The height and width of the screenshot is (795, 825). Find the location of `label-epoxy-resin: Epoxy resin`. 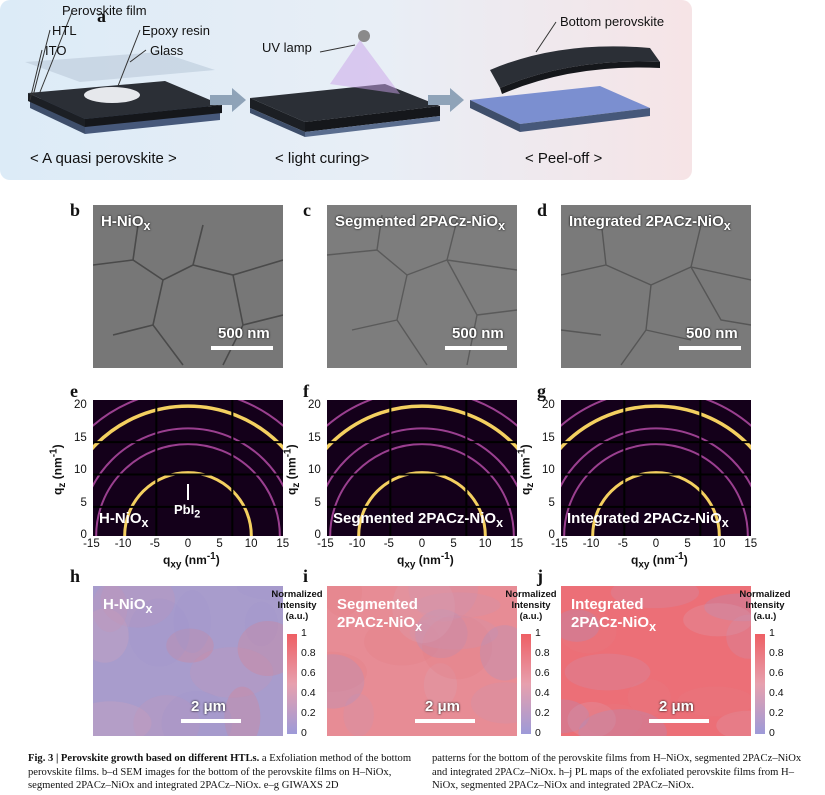

label-epoxy-resin: Epoxy resin is located at coordinates (176, 30).